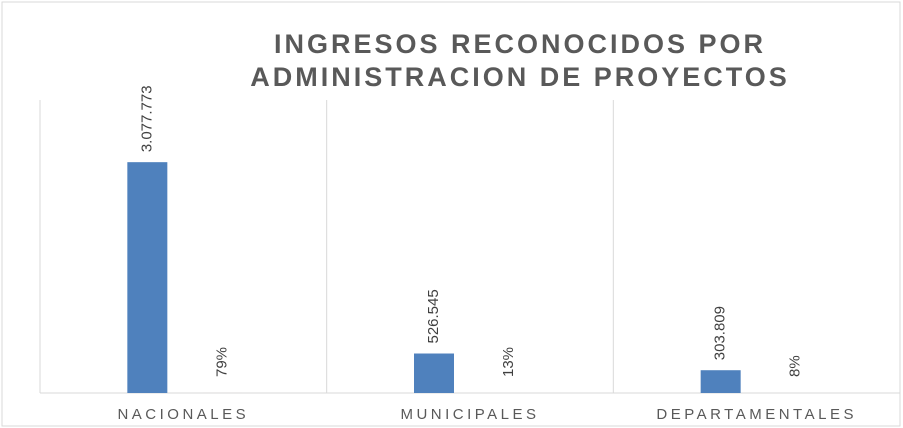 The image size is (903, 428). Describe the element at coordinates (720, 333) in the screenshot. I see `data-label: 303.809` at that location.